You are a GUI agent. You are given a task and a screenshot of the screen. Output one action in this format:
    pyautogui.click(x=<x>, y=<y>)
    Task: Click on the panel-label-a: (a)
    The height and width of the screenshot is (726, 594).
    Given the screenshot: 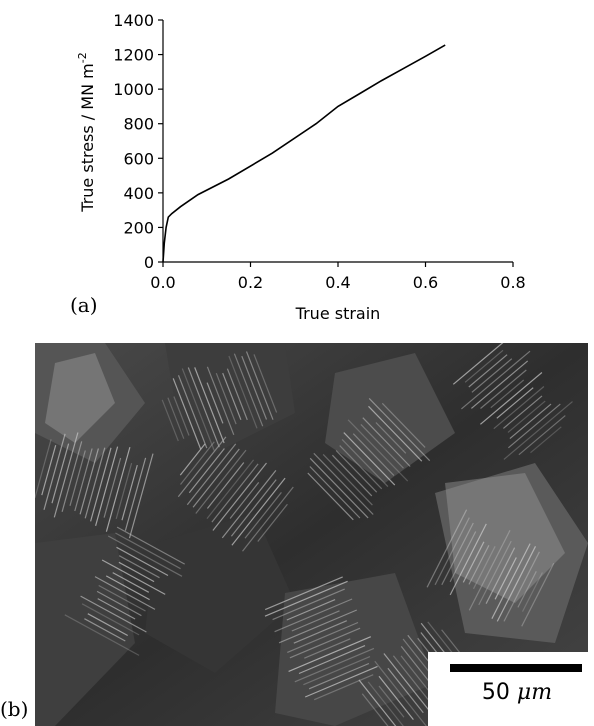 What is the action you would take?
    pyautogui.click(x=84, y=305)
    